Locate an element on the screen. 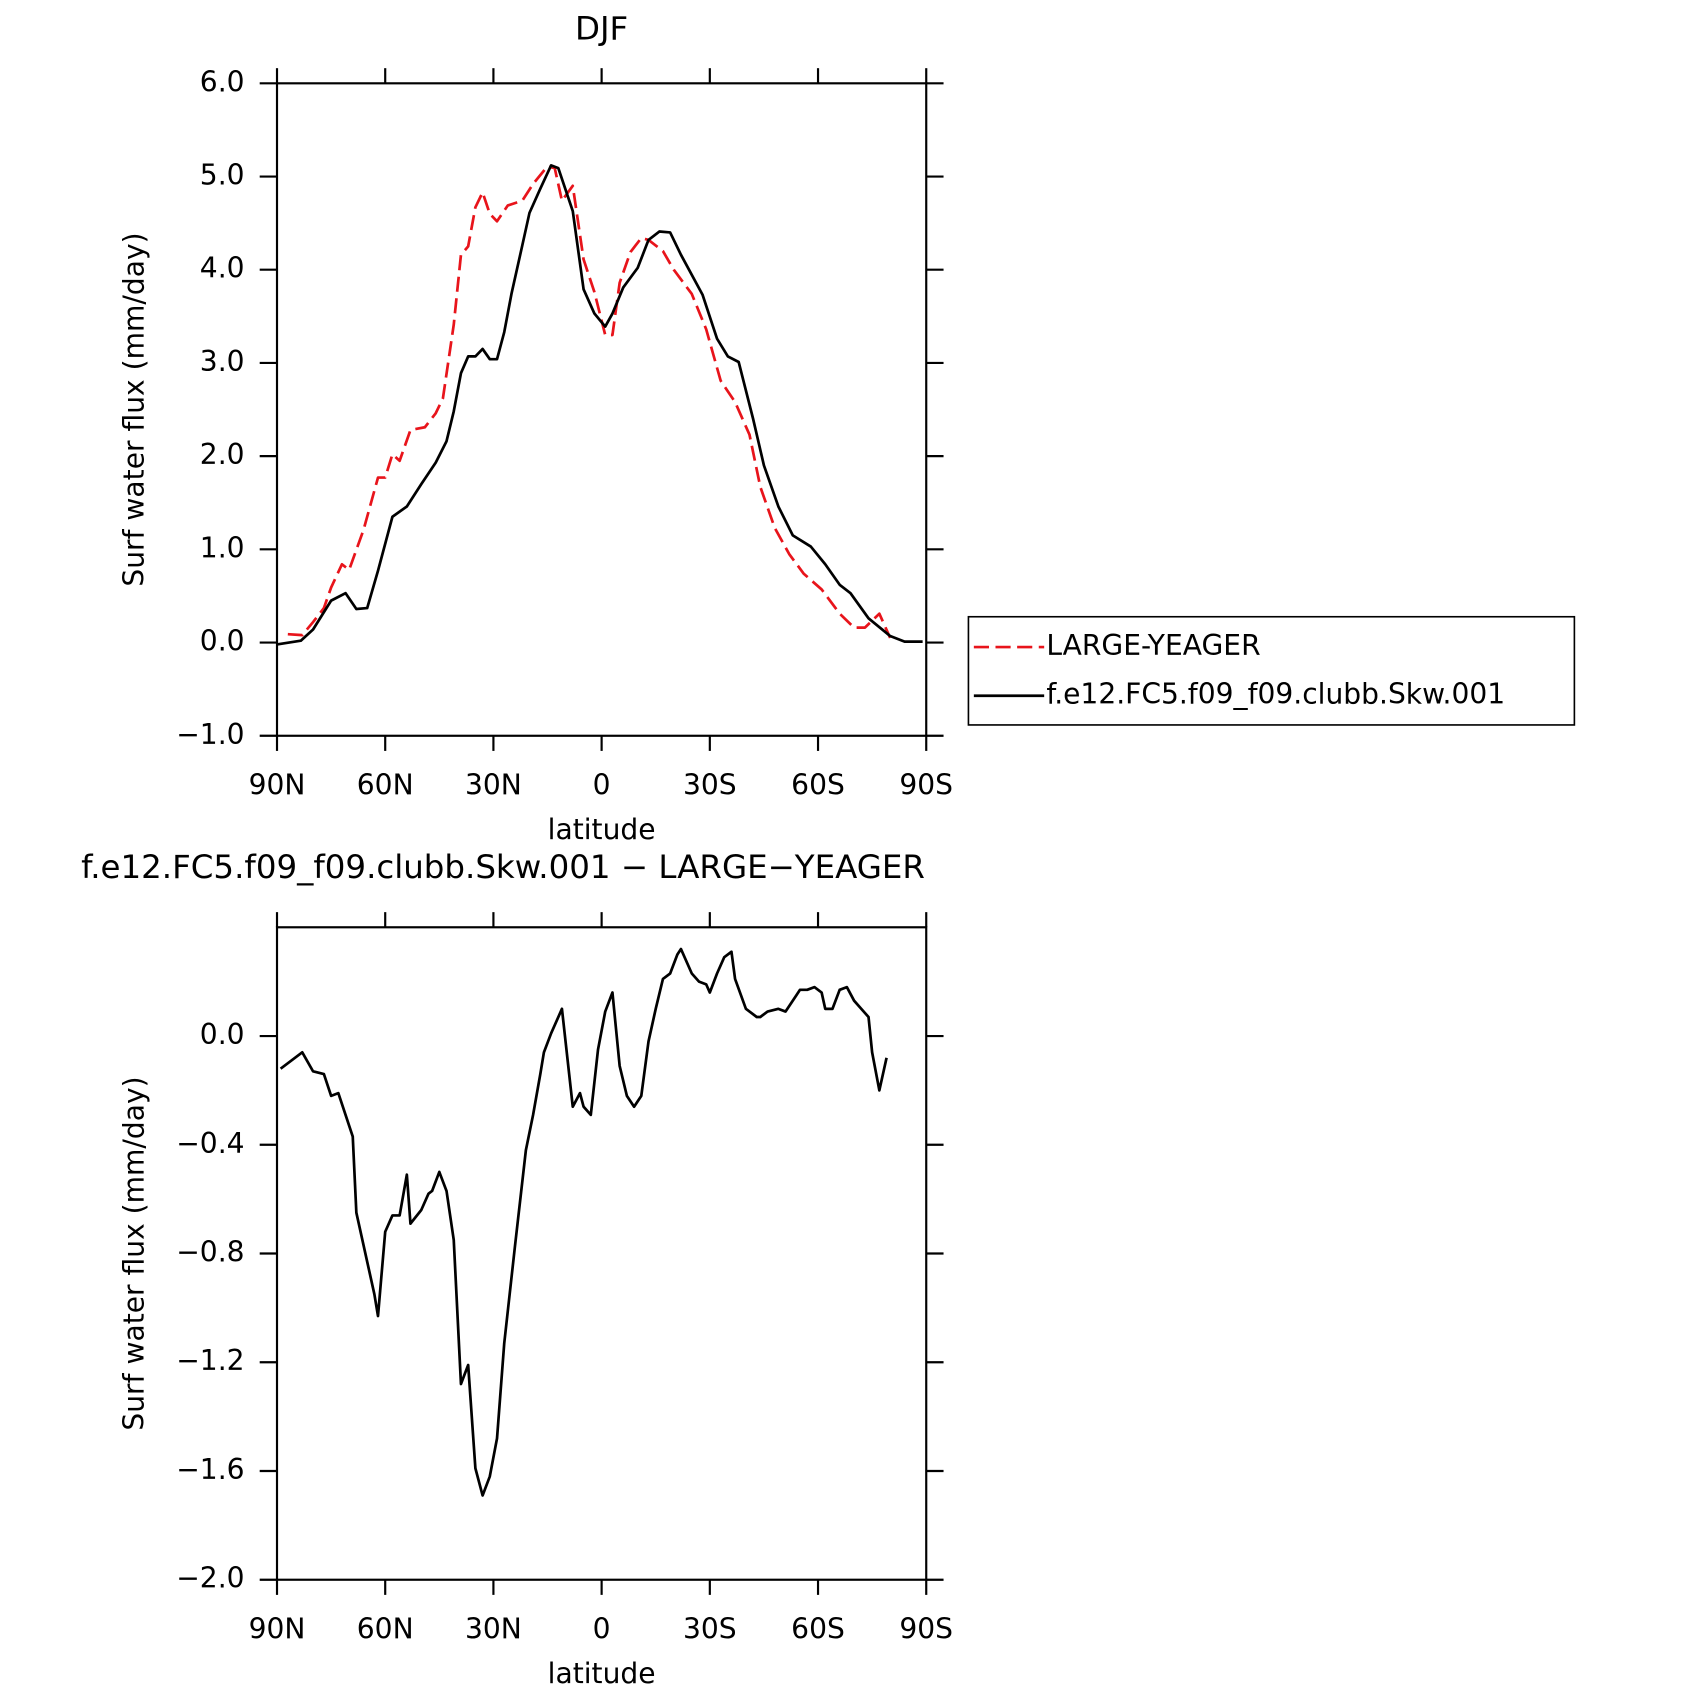 The width and height of the screenshot is (1688, 1702). legend-box is located at coordinates (1271, 670).